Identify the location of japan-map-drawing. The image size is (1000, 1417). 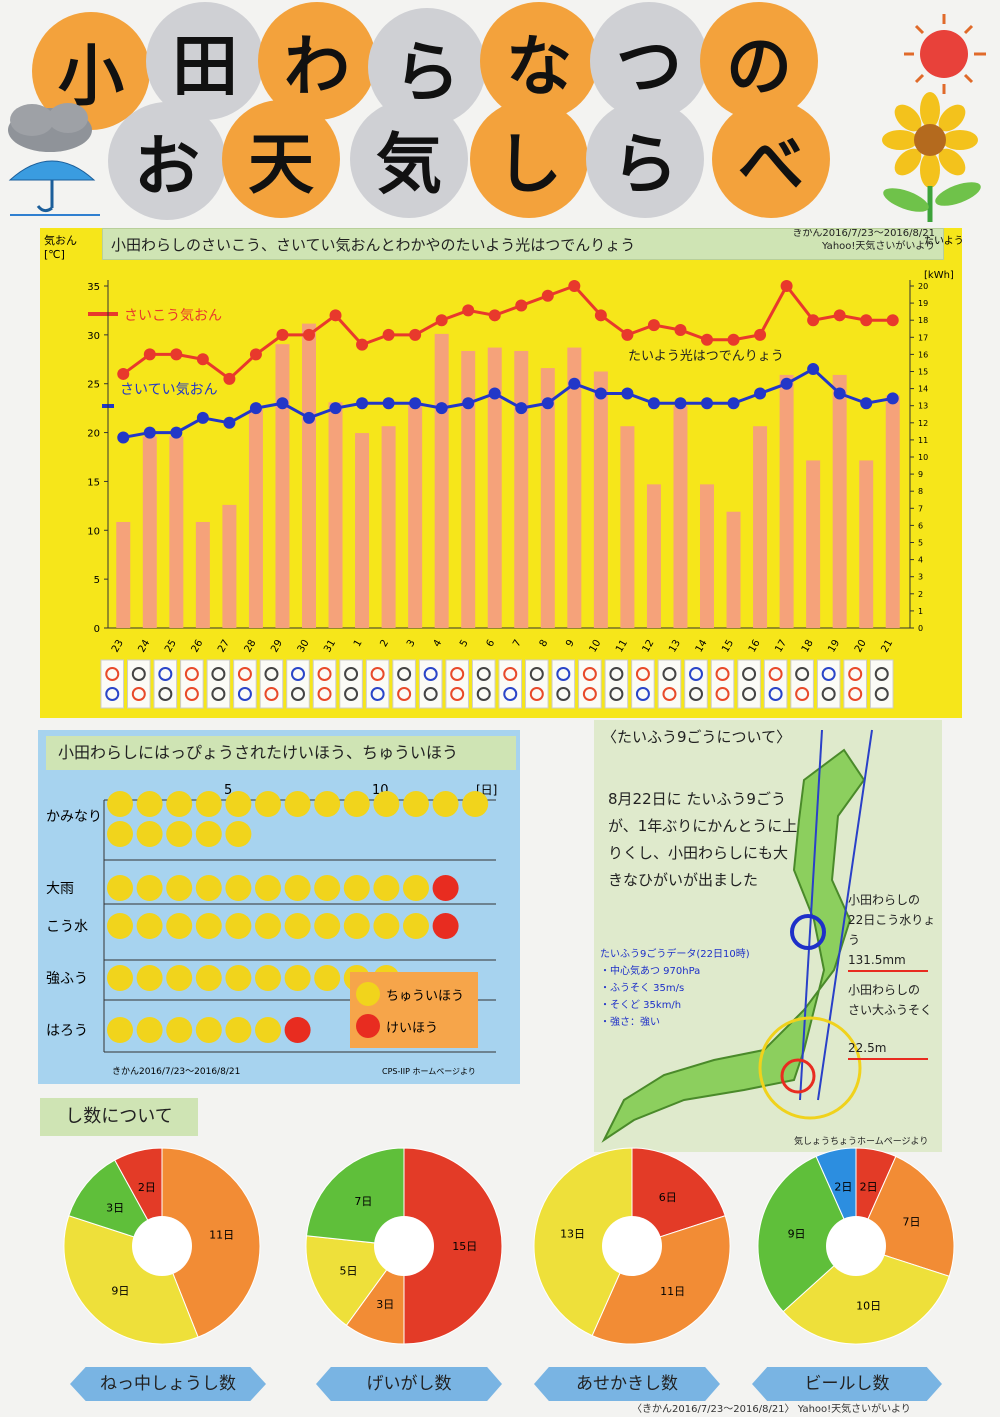
(737, 936).